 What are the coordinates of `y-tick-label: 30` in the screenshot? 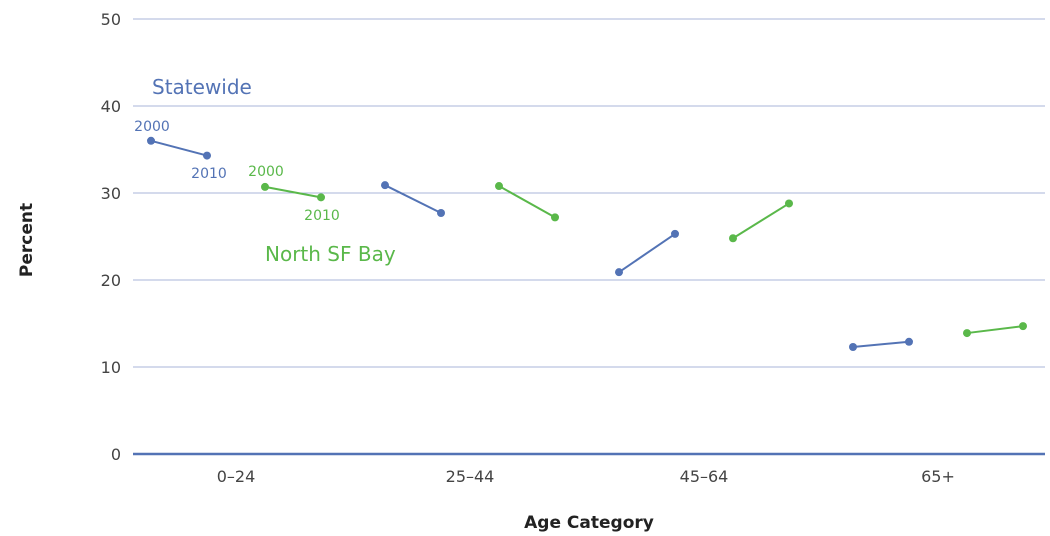 It's located at (111, 193).